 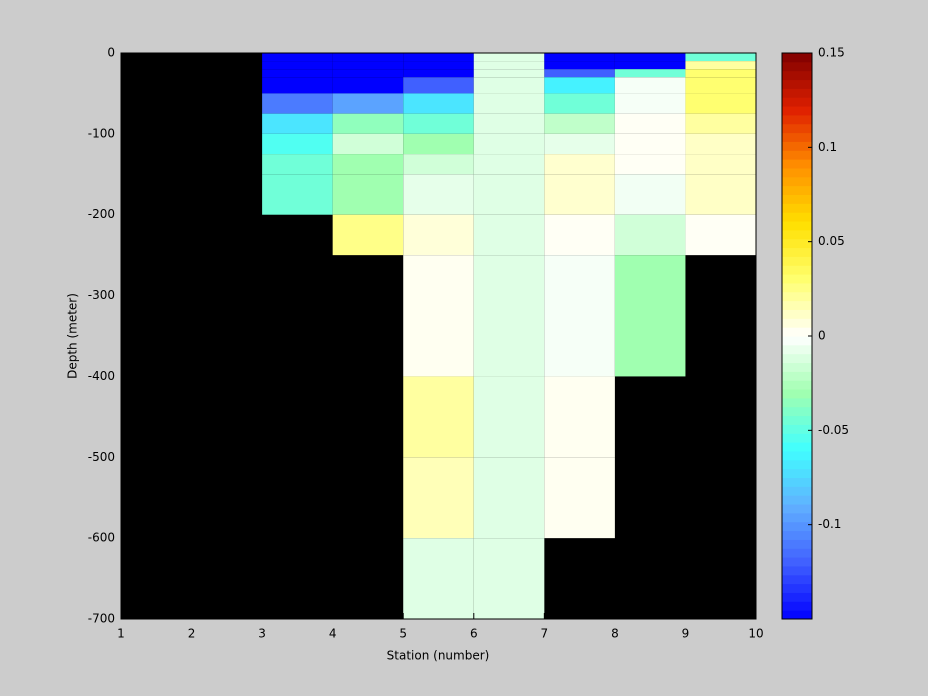 What do you see at coordinates (403, 634) in the screenshot?
I see `x-tick-label: 5` at bounding box center [403, 634].